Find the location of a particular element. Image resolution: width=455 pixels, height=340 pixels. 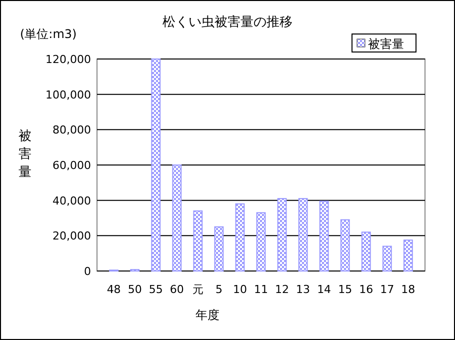

x-tick-label: 15 is located at coordinates (345, 289).